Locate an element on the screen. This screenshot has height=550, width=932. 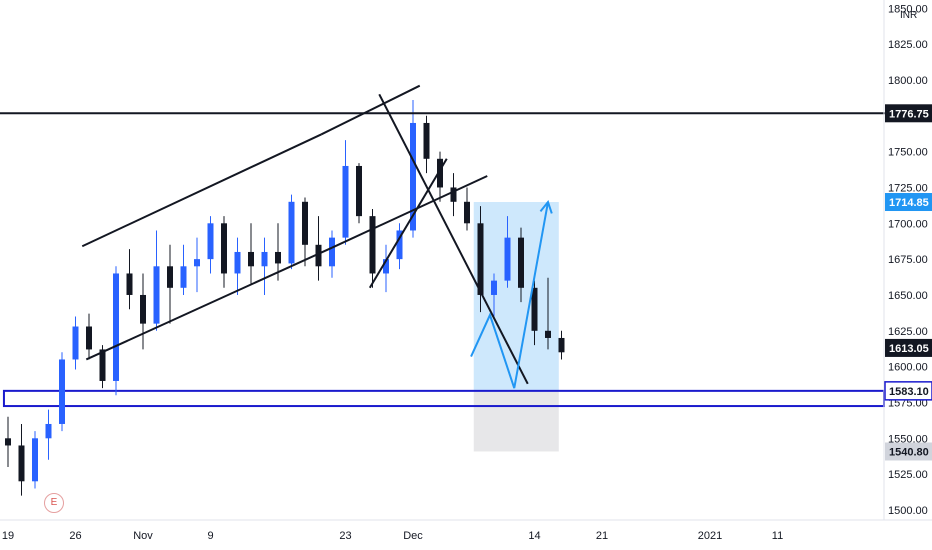
projection-boxes is located at coordinates (516, 327).